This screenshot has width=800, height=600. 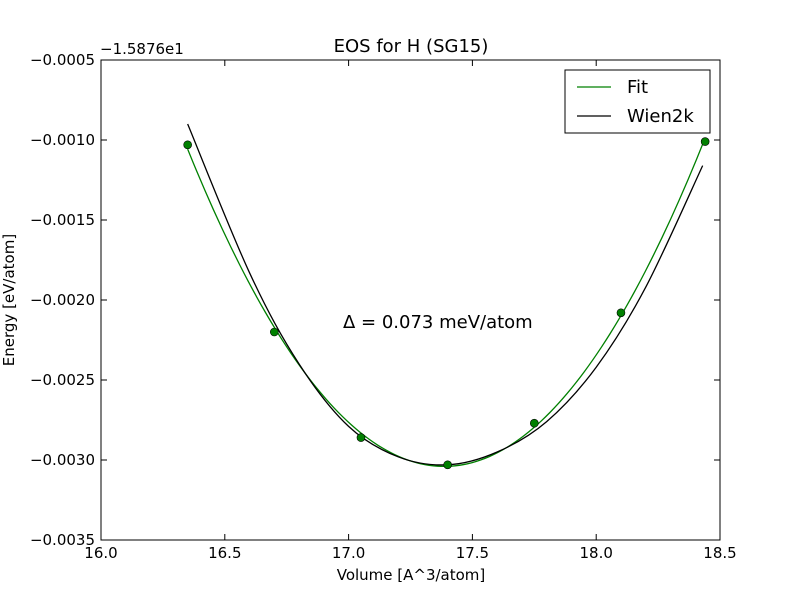 I want to click on y-tick-label: −0.0010, so click(x=62, y=140).